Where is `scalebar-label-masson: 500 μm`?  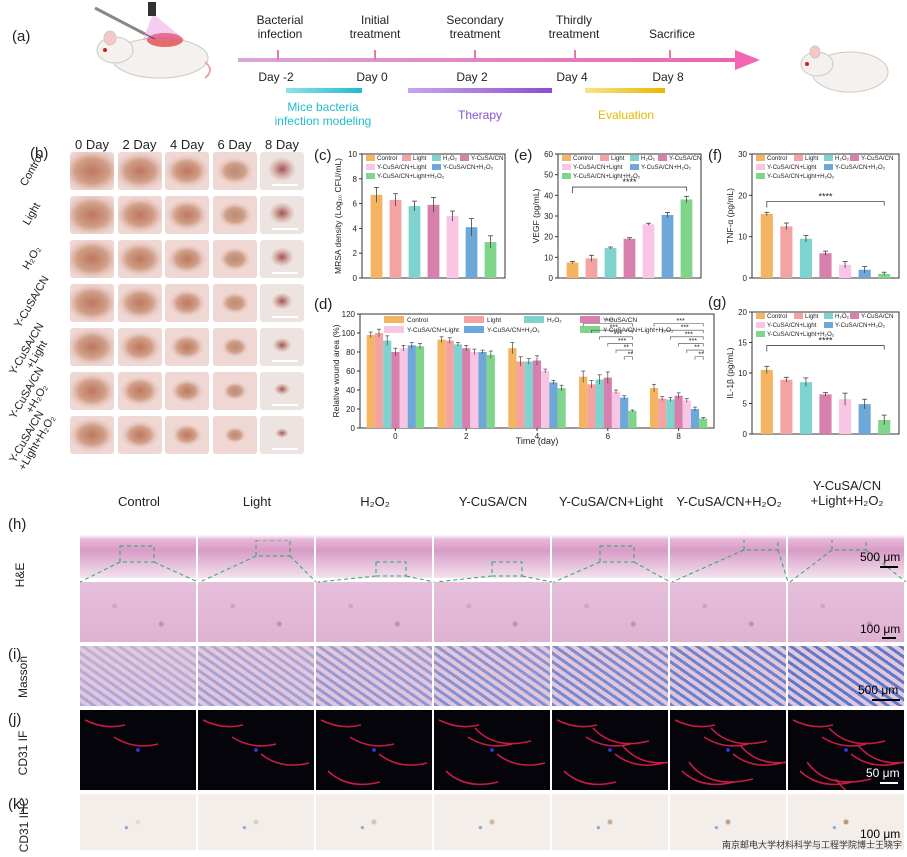 scalebar-label-masson: 500 μm is located at coordinates (878, 690).